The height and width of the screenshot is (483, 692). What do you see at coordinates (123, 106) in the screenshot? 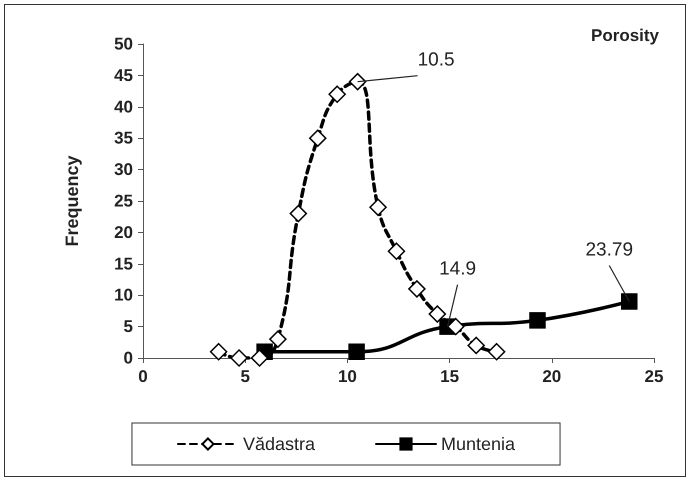
I see `y-tick-label: 40` at bounding box center [123, 106].